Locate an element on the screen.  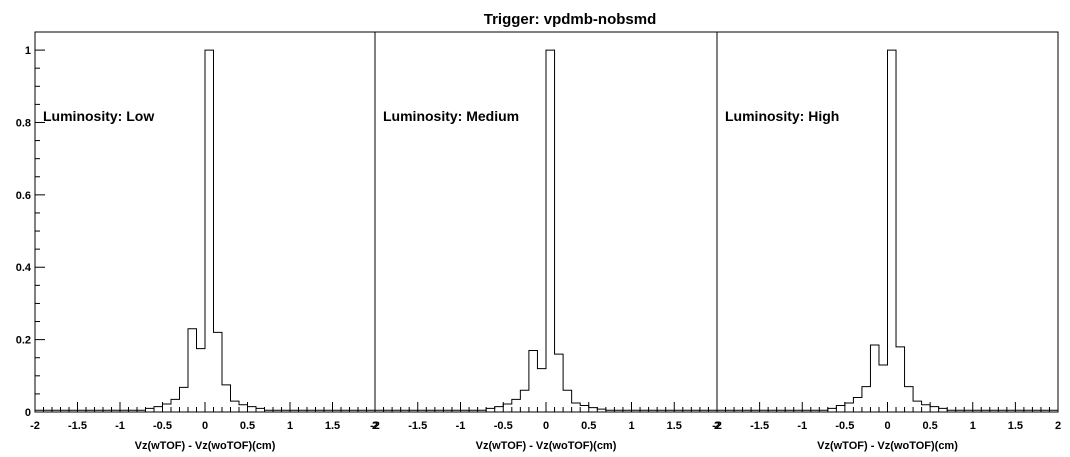
y-tick-label: 0.6 is located at coordinates (23, 196).